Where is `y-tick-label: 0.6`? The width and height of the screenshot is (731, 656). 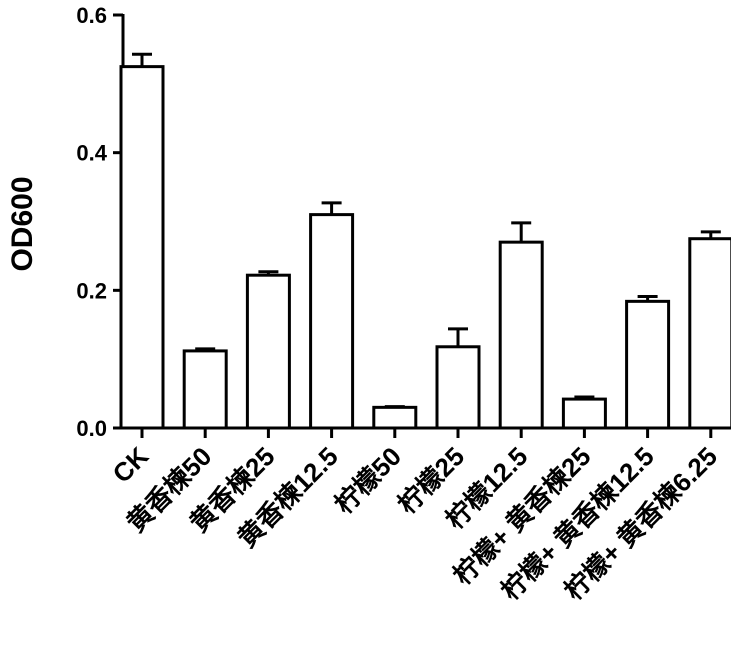 y-tick-label: 0.6 is located at coordinates (91, 15).